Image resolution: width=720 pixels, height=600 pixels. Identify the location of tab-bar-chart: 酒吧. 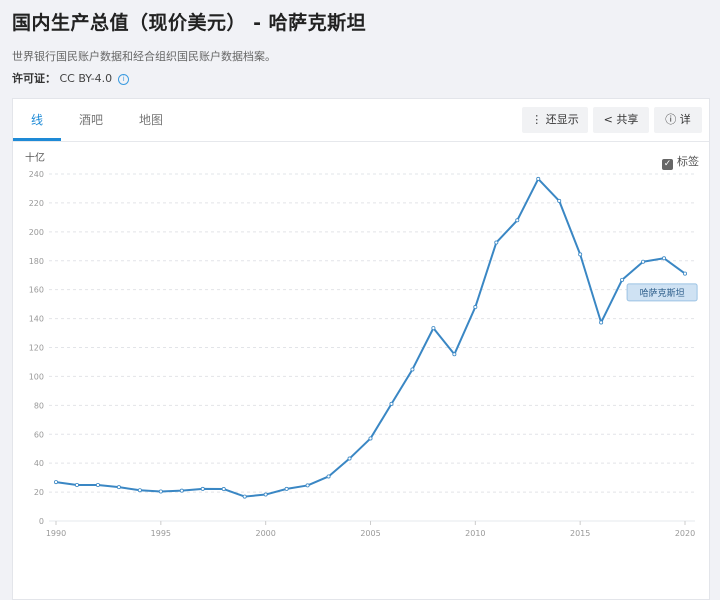
(91, 120).